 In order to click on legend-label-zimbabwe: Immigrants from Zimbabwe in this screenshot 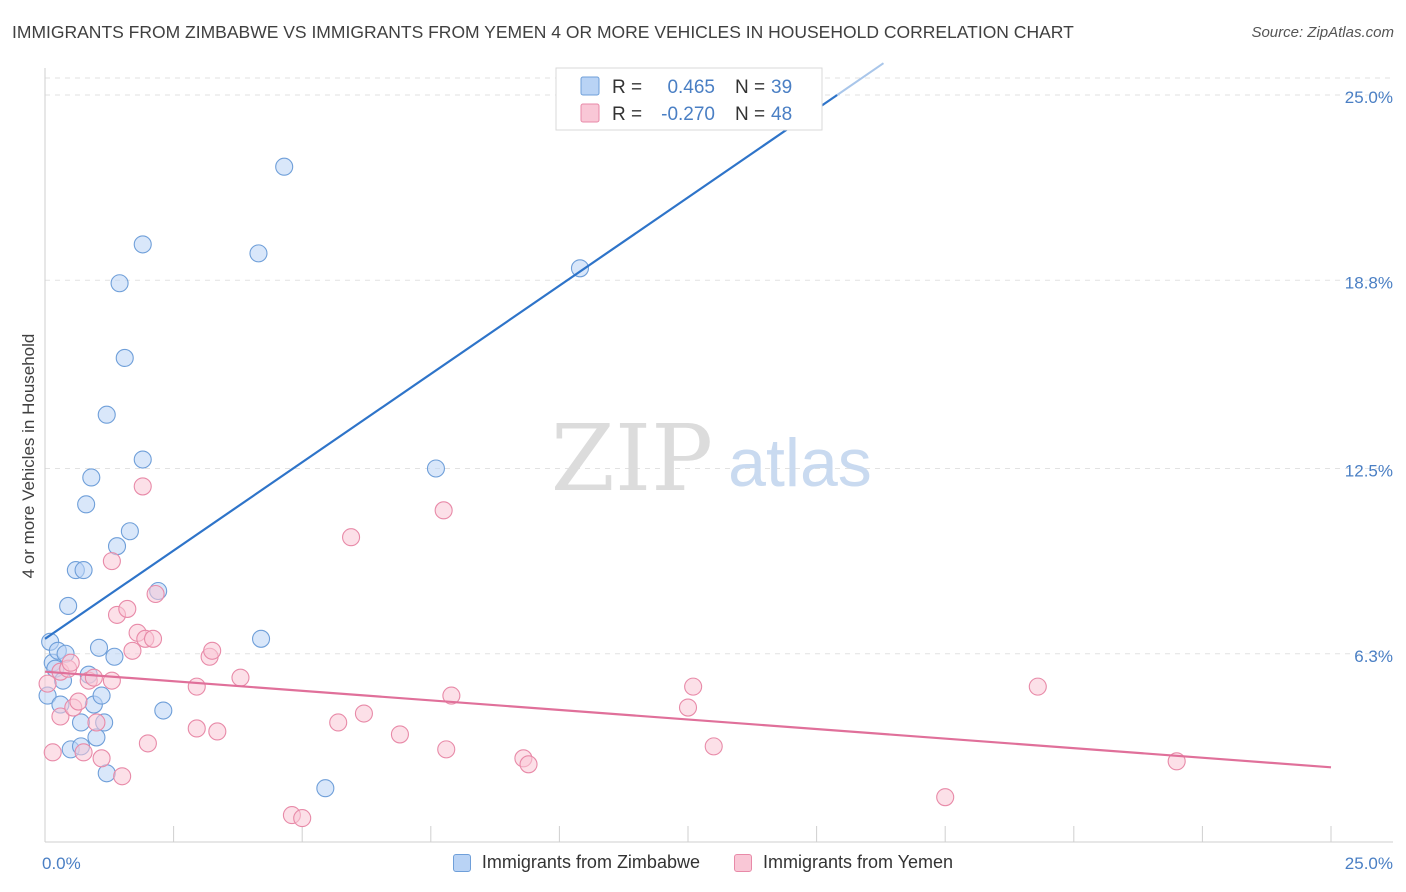, I will do `click(590, 862)`.